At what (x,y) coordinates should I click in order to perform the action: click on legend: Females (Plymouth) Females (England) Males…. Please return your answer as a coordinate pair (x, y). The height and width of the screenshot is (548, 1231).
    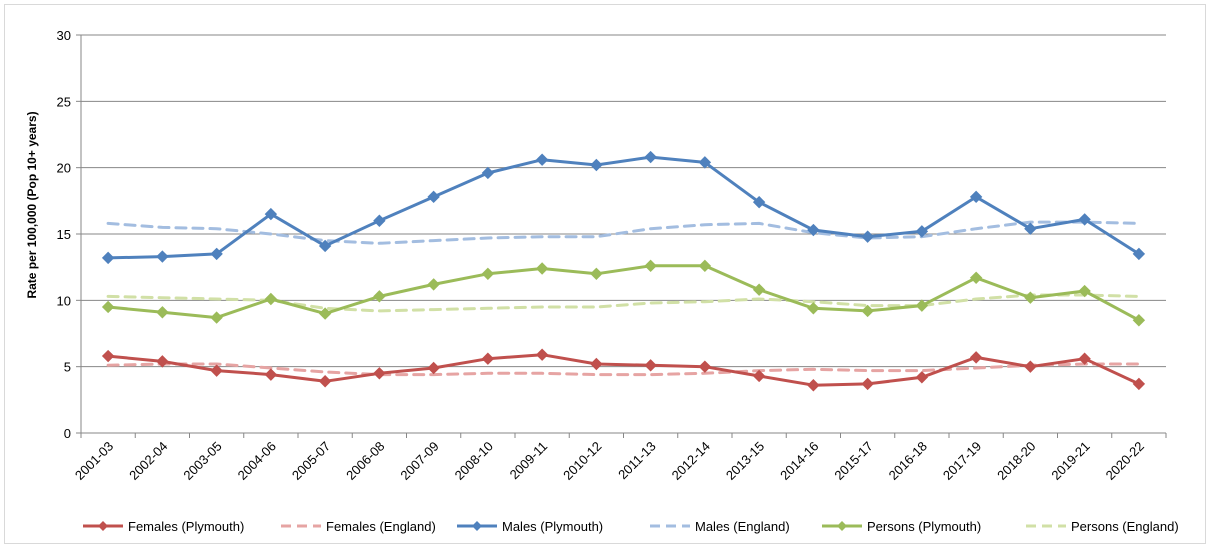
    Looking at the image, I should click on (631, 526).